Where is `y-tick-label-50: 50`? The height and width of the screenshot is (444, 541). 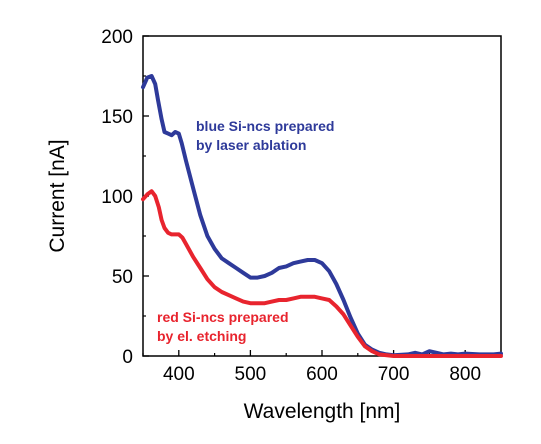
y-tick-label-50: 50 is located at coordinates (122, 277).